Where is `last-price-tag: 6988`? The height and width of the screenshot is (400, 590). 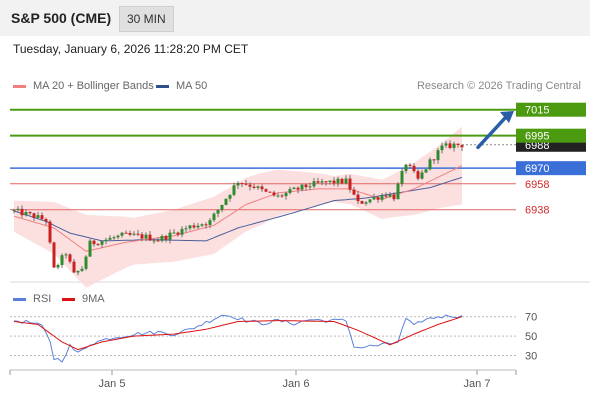
last-price-tag: 6988 is located at coordinates (537, 146).